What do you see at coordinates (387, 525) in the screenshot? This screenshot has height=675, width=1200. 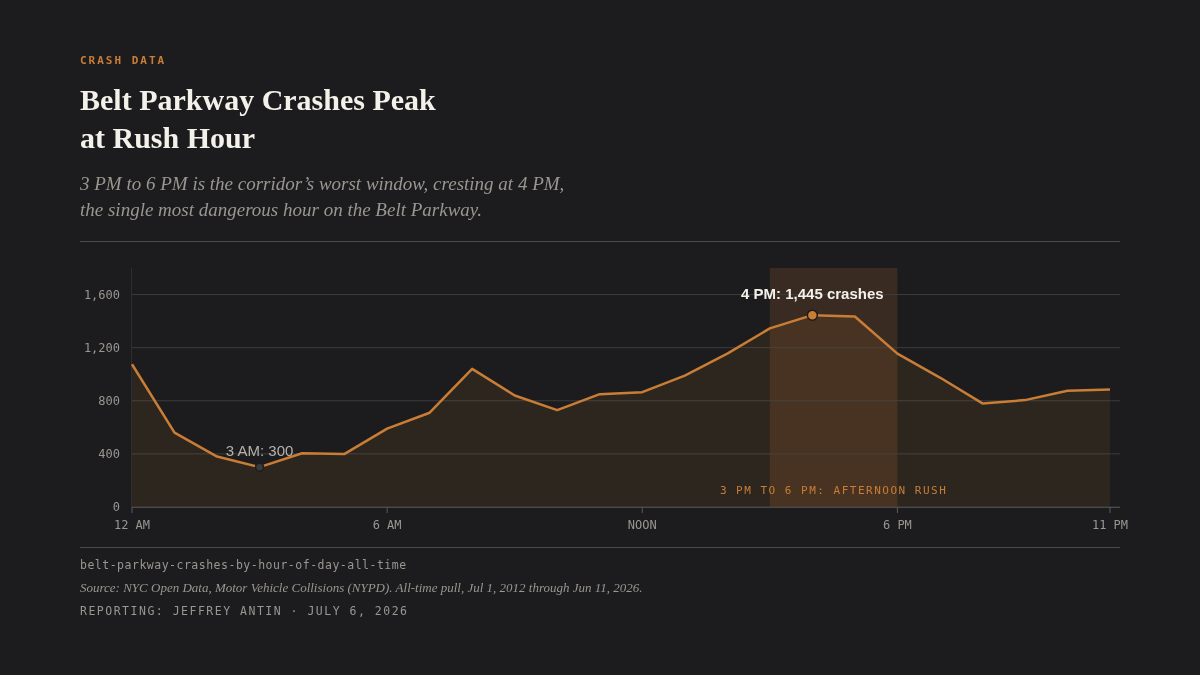 I see `x-tick-label: 6 AM` at bounding box center [387, 525].